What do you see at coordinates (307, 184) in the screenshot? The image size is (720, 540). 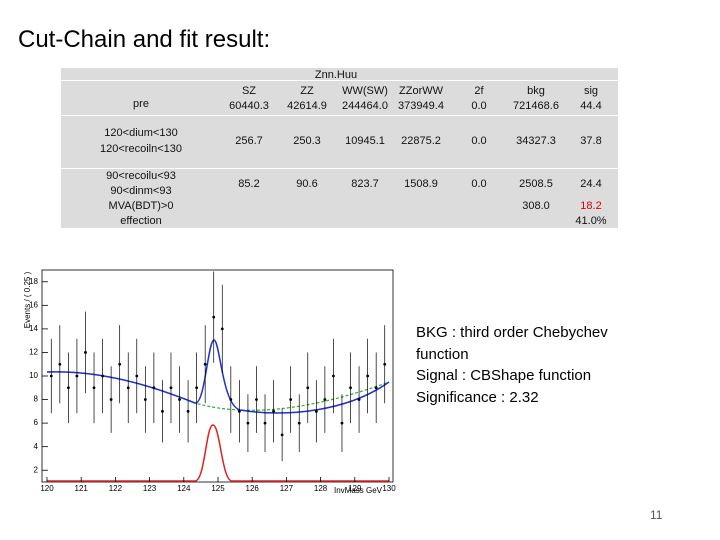 I see `table-value: 90.6` at bounding box center [307, 184].